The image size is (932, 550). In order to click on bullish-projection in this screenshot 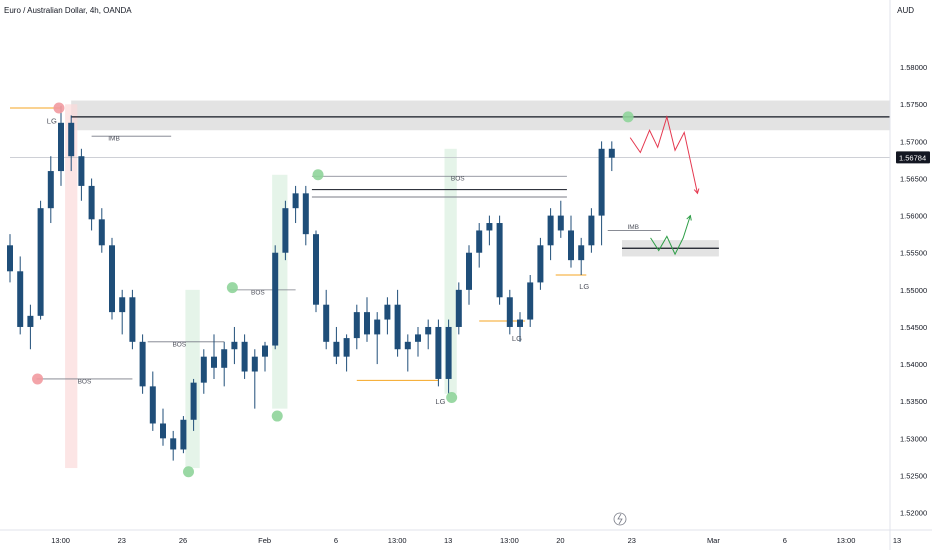, I will do `click(670, 235)`.